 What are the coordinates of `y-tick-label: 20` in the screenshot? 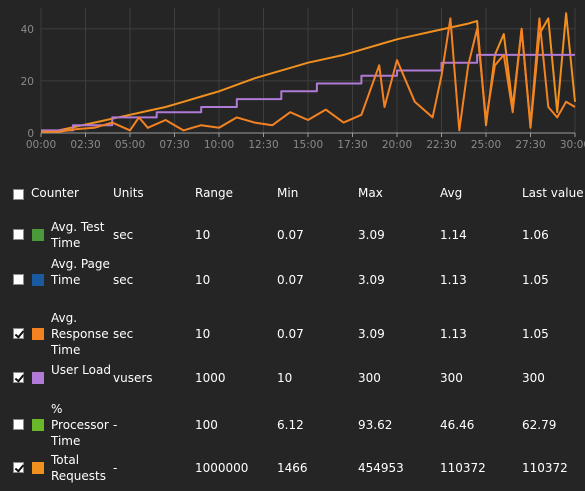 It's located at (27, 82).